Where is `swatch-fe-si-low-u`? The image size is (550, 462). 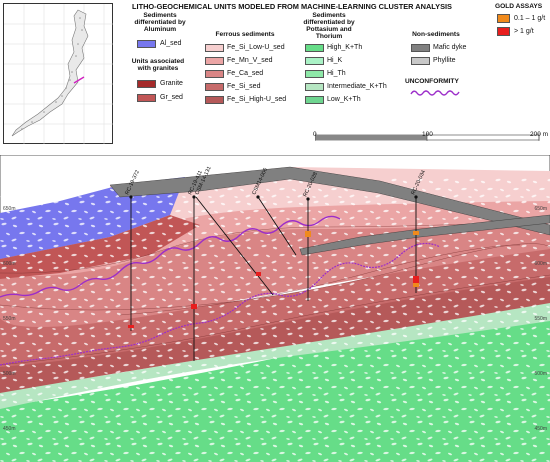
swatch-fe-si-low-u is located at coordinates (214, 48).